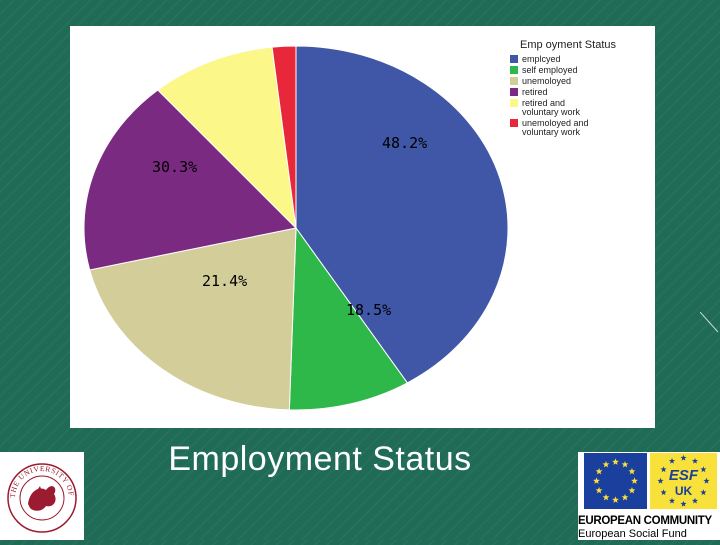  I want to click on legend-label-retired: retired, so click(535, 92).